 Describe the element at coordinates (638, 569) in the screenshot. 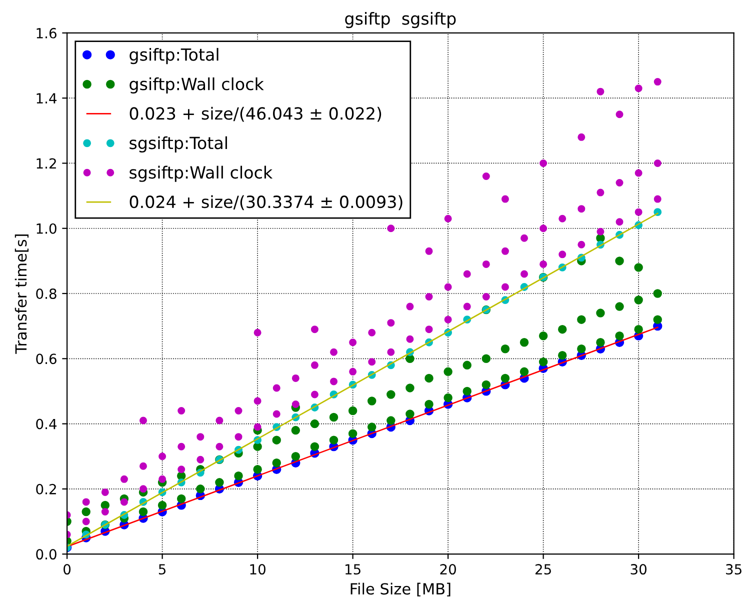

I see `x-tick-label: 30` at that location.